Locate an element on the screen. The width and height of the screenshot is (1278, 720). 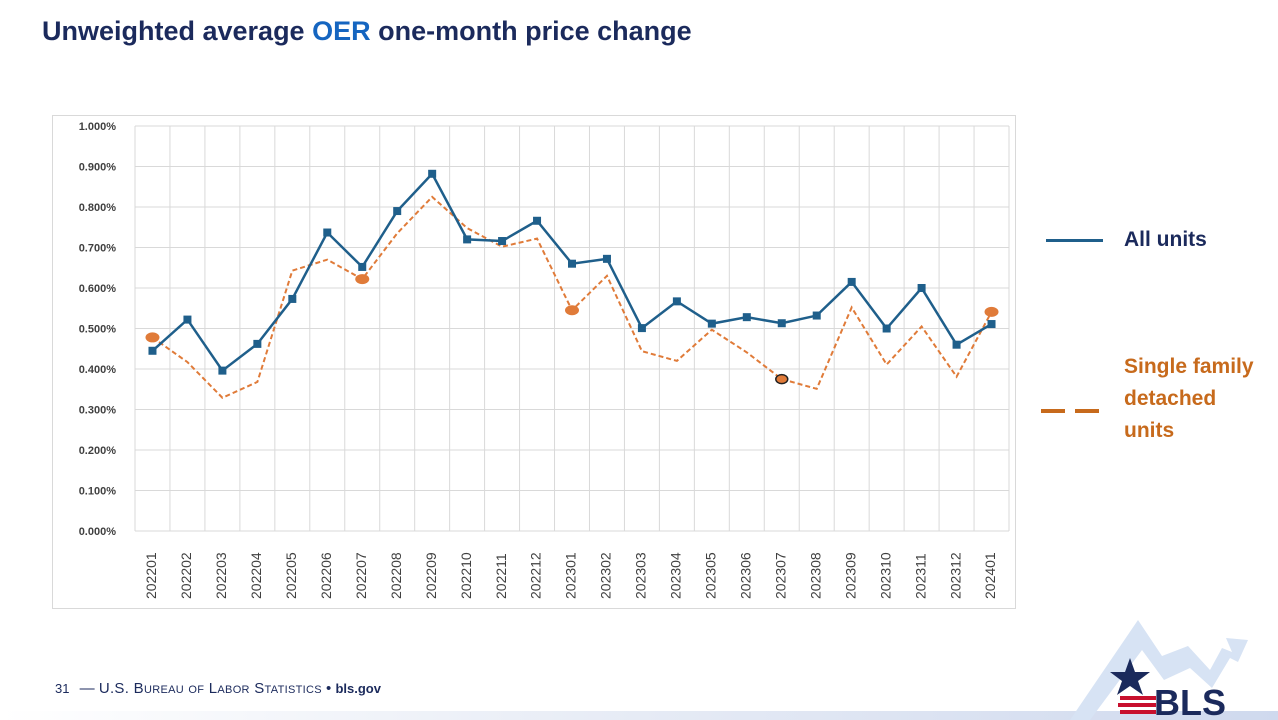
x-tick-label: 202212 is located at coordinates (536, 575).